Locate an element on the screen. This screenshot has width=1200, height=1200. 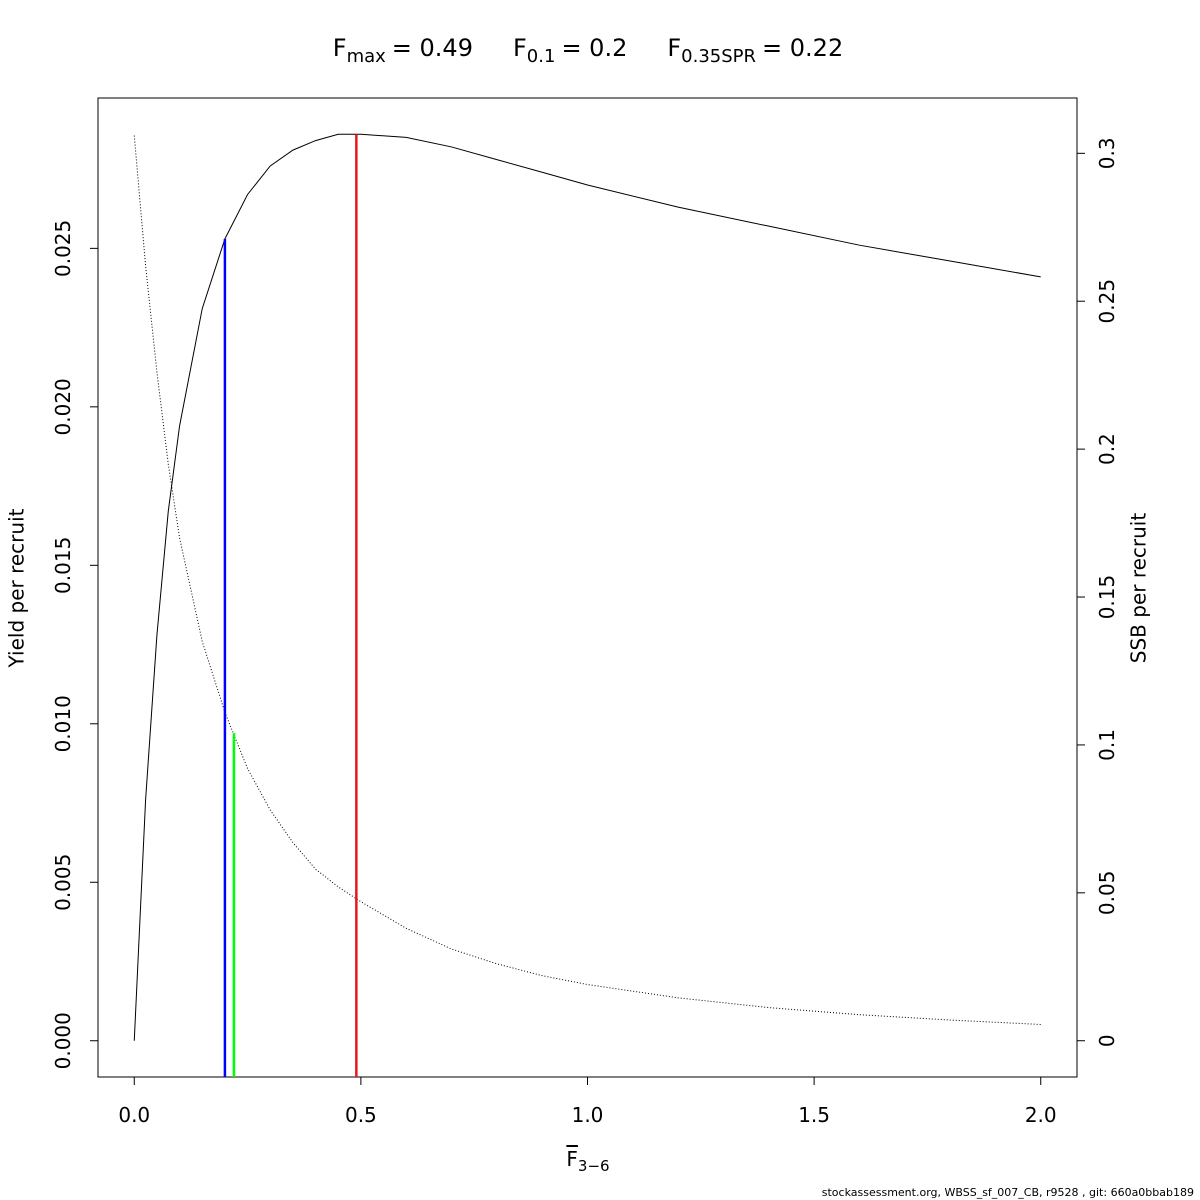
title-value: = 0.49 is located at coordinates (432, 48).